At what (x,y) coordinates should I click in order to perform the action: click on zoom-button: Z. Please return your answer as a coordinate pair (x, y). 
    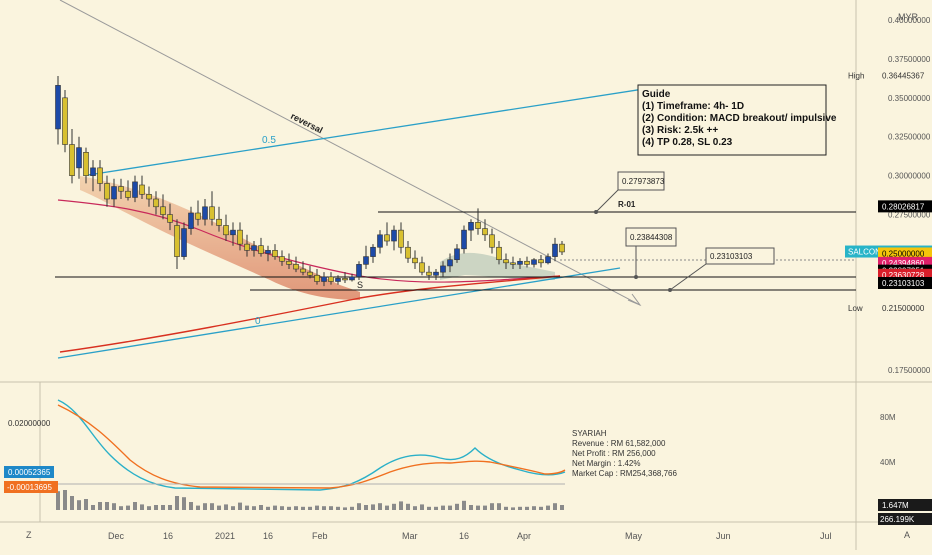
    Looking at the image, I should click on (29, 535).